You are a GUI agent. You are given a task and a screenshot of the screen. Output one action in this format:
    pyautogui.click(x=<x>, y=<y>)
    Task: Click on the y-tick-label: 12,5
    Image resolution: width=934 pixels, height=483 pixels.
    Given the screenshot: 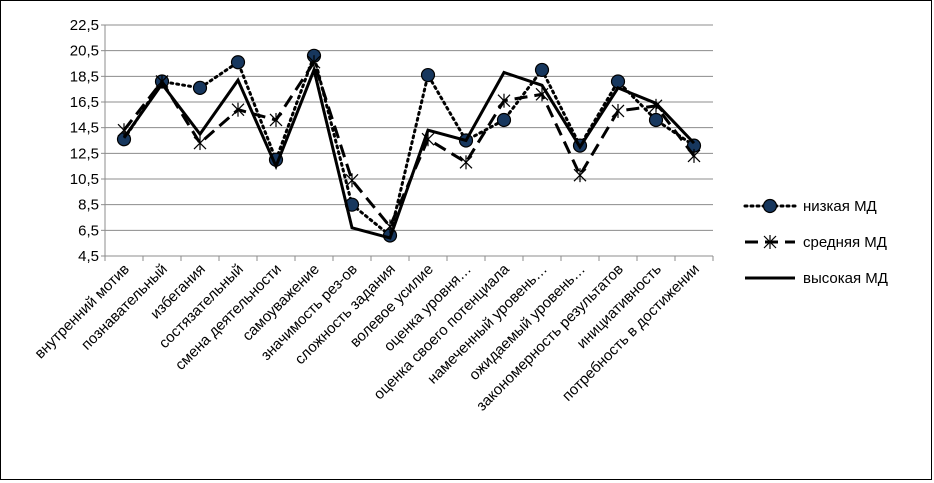 What is the action you would take?
    pyautogui.click(x=84, y=153)
    